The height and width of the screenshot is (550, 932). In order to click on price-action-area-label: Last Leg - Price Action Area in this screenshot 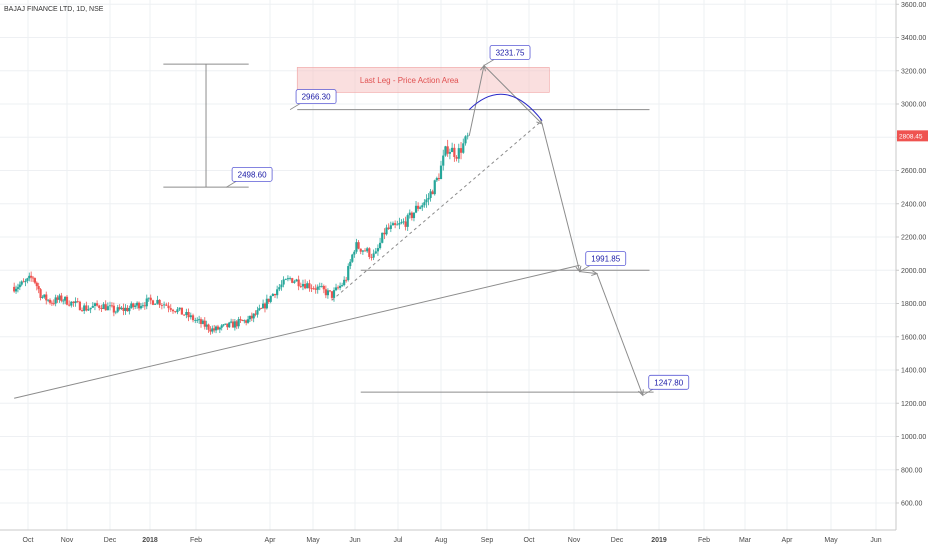, I will do `click(409, 80)`.